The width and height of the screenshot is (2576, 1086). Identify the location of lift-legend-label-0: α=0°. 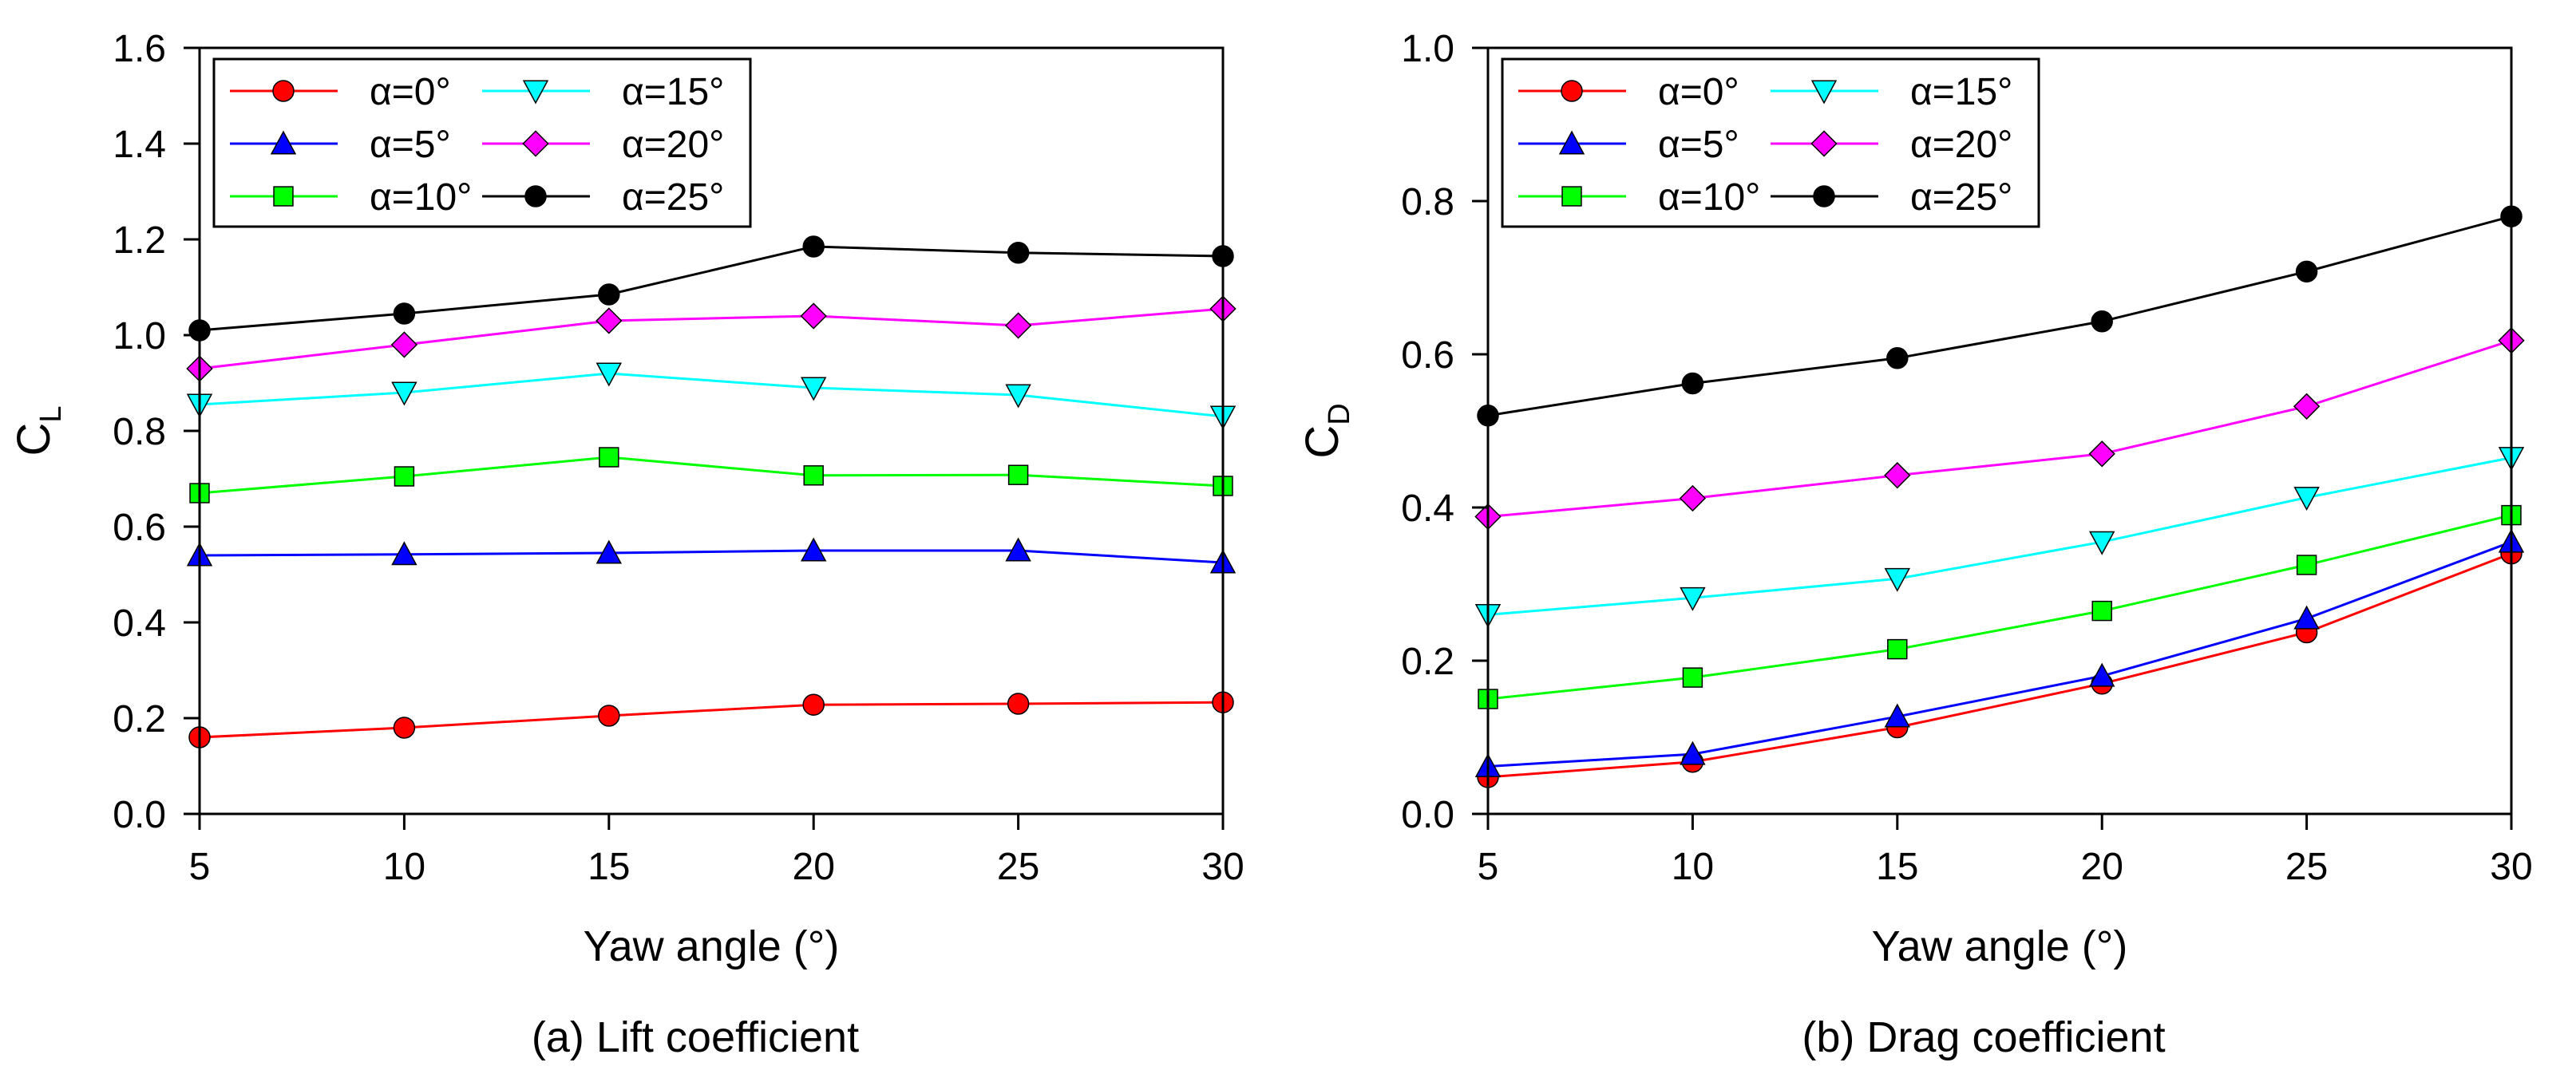
(411, 92).